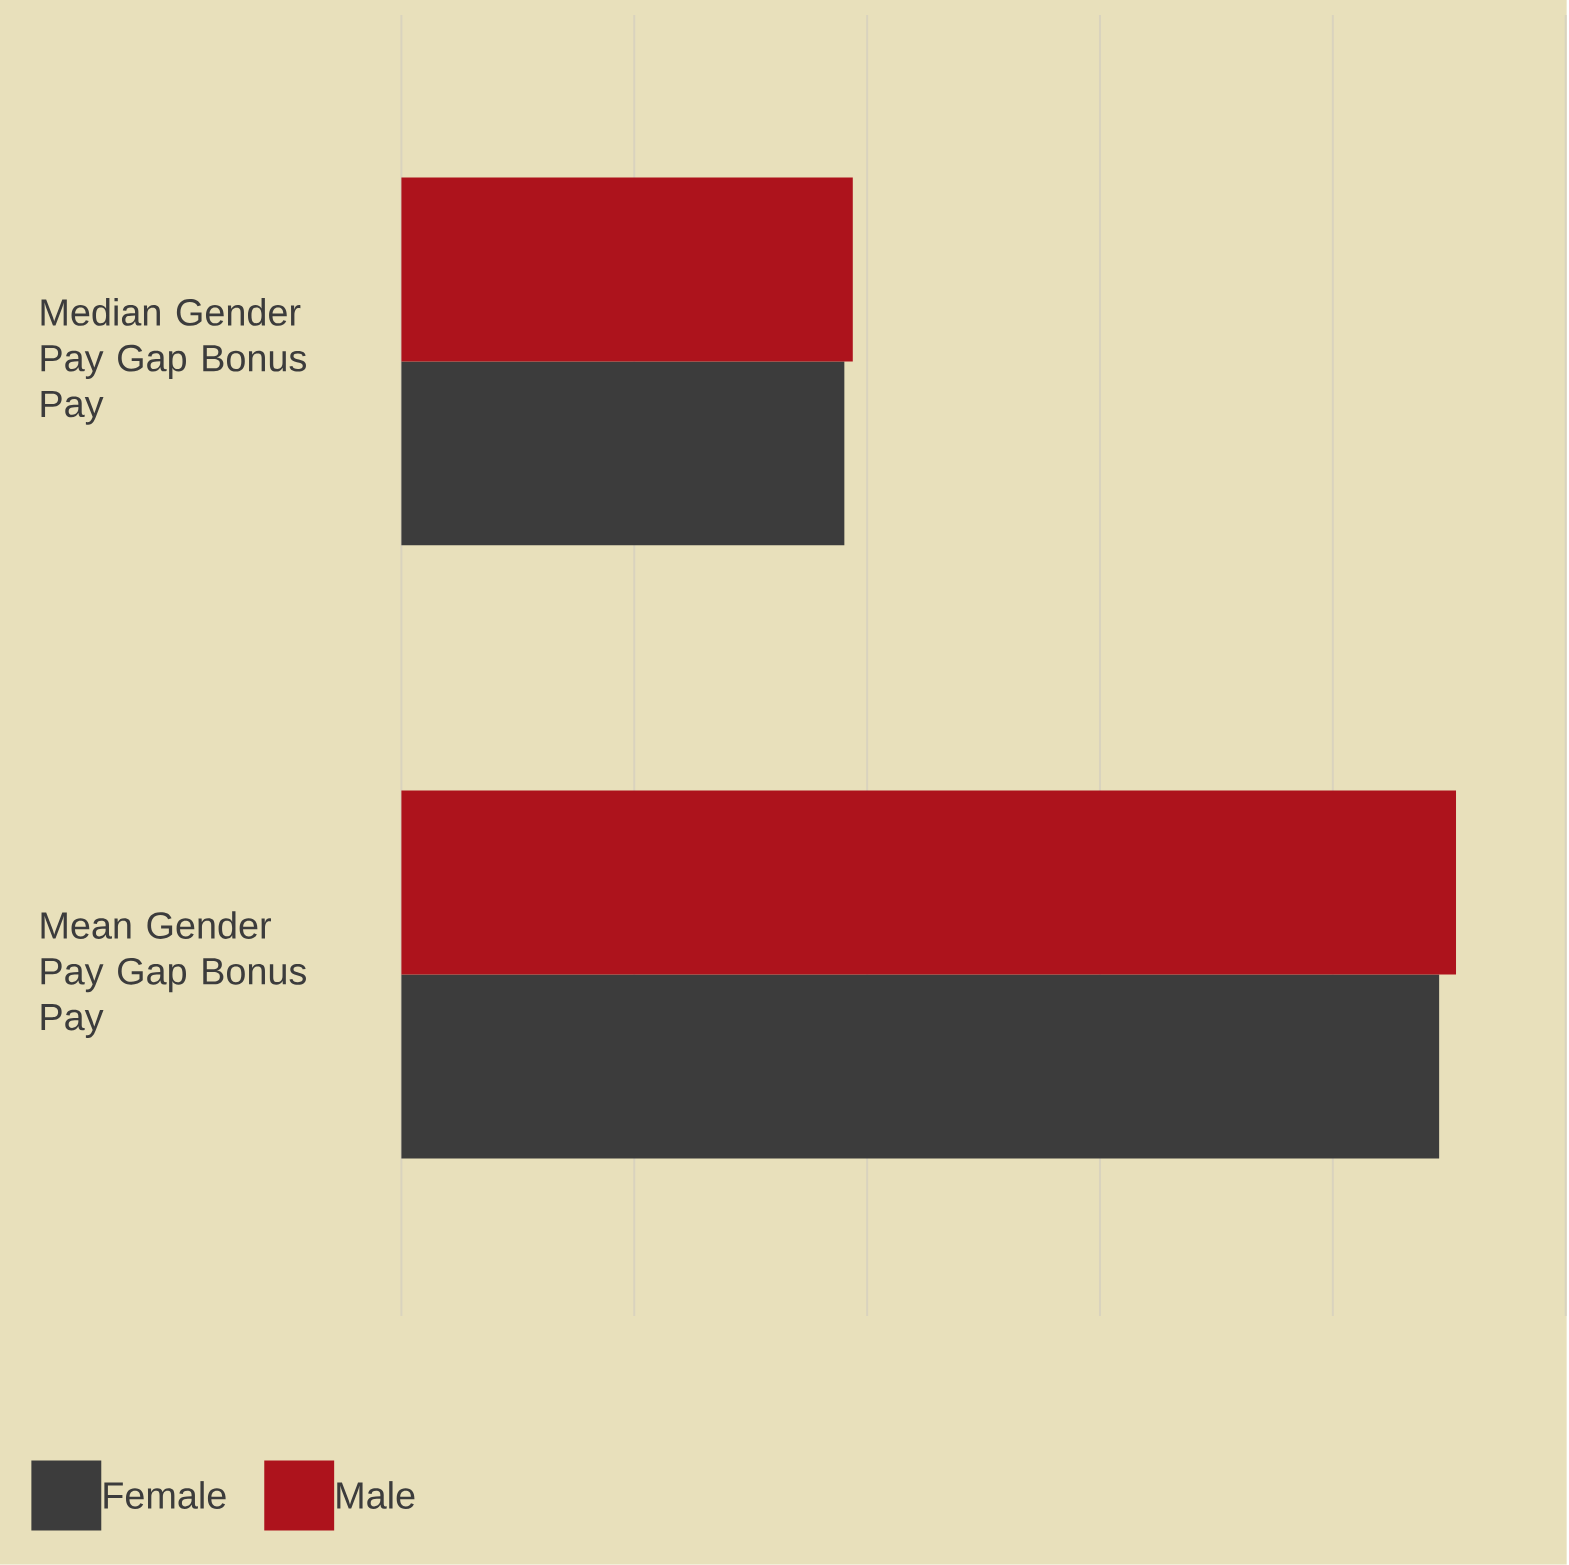  What do you see at coordinates (173, 975) in the screenshot?
I see `y-tick-label: Mean Gender Pay Gap Bonus Pay` at bounding box center [173, 975].